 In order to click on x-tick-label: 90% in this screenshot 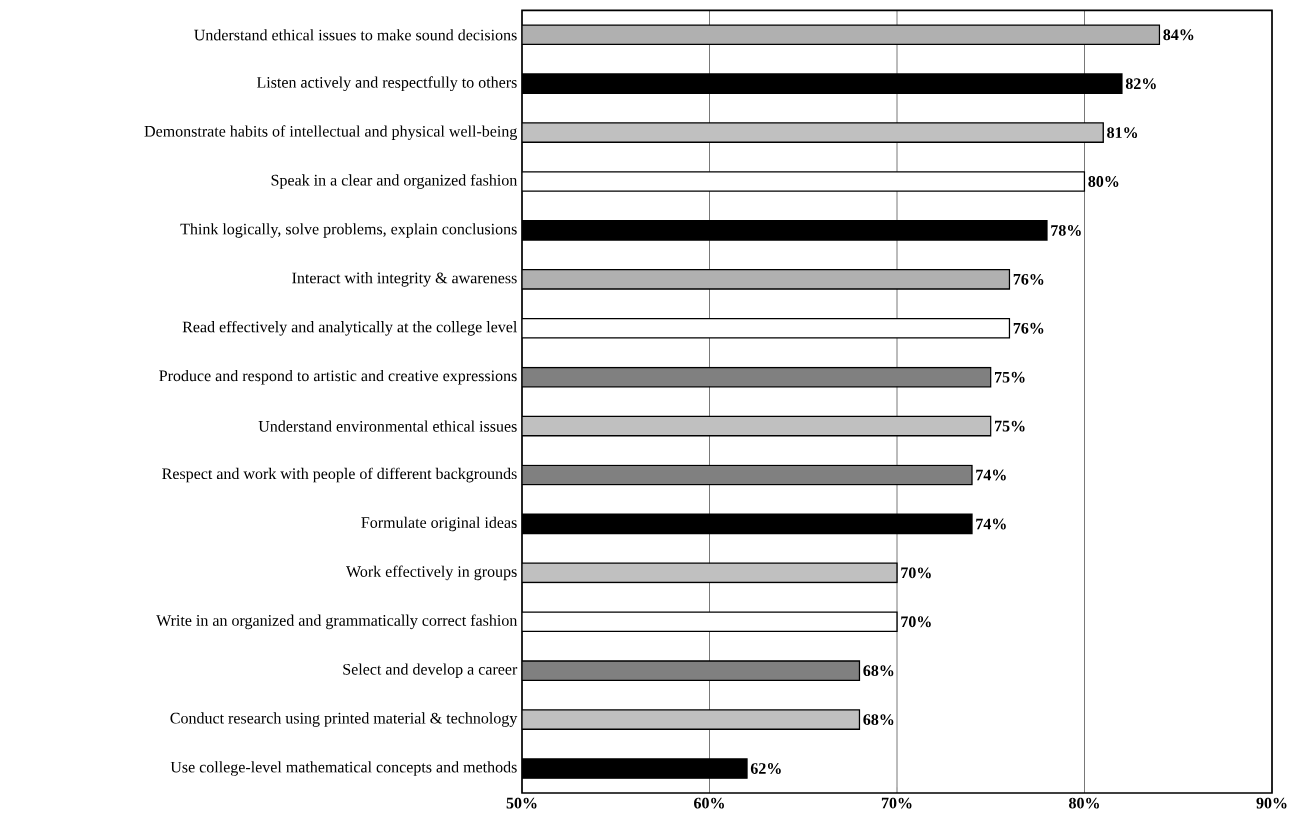, I will do `click(1271, 803)`.